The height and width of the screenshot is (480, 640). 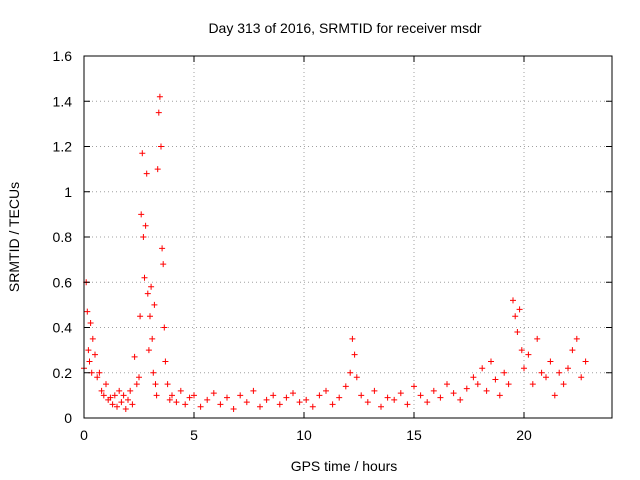 What do you see at coordinates (344, 466) in the screenshot?
I see `x-axis-label: GPS time / hours` at bounding box center [344, 466].